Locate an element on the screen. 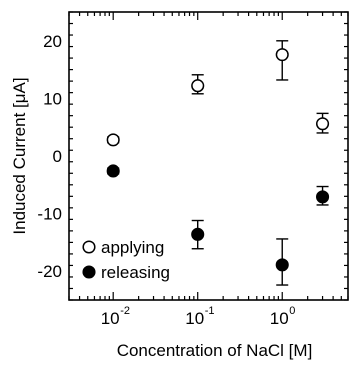 This screenshot has height=365, width=361. x-tick-label: 10 -1 is located at coordinates (199, 316).